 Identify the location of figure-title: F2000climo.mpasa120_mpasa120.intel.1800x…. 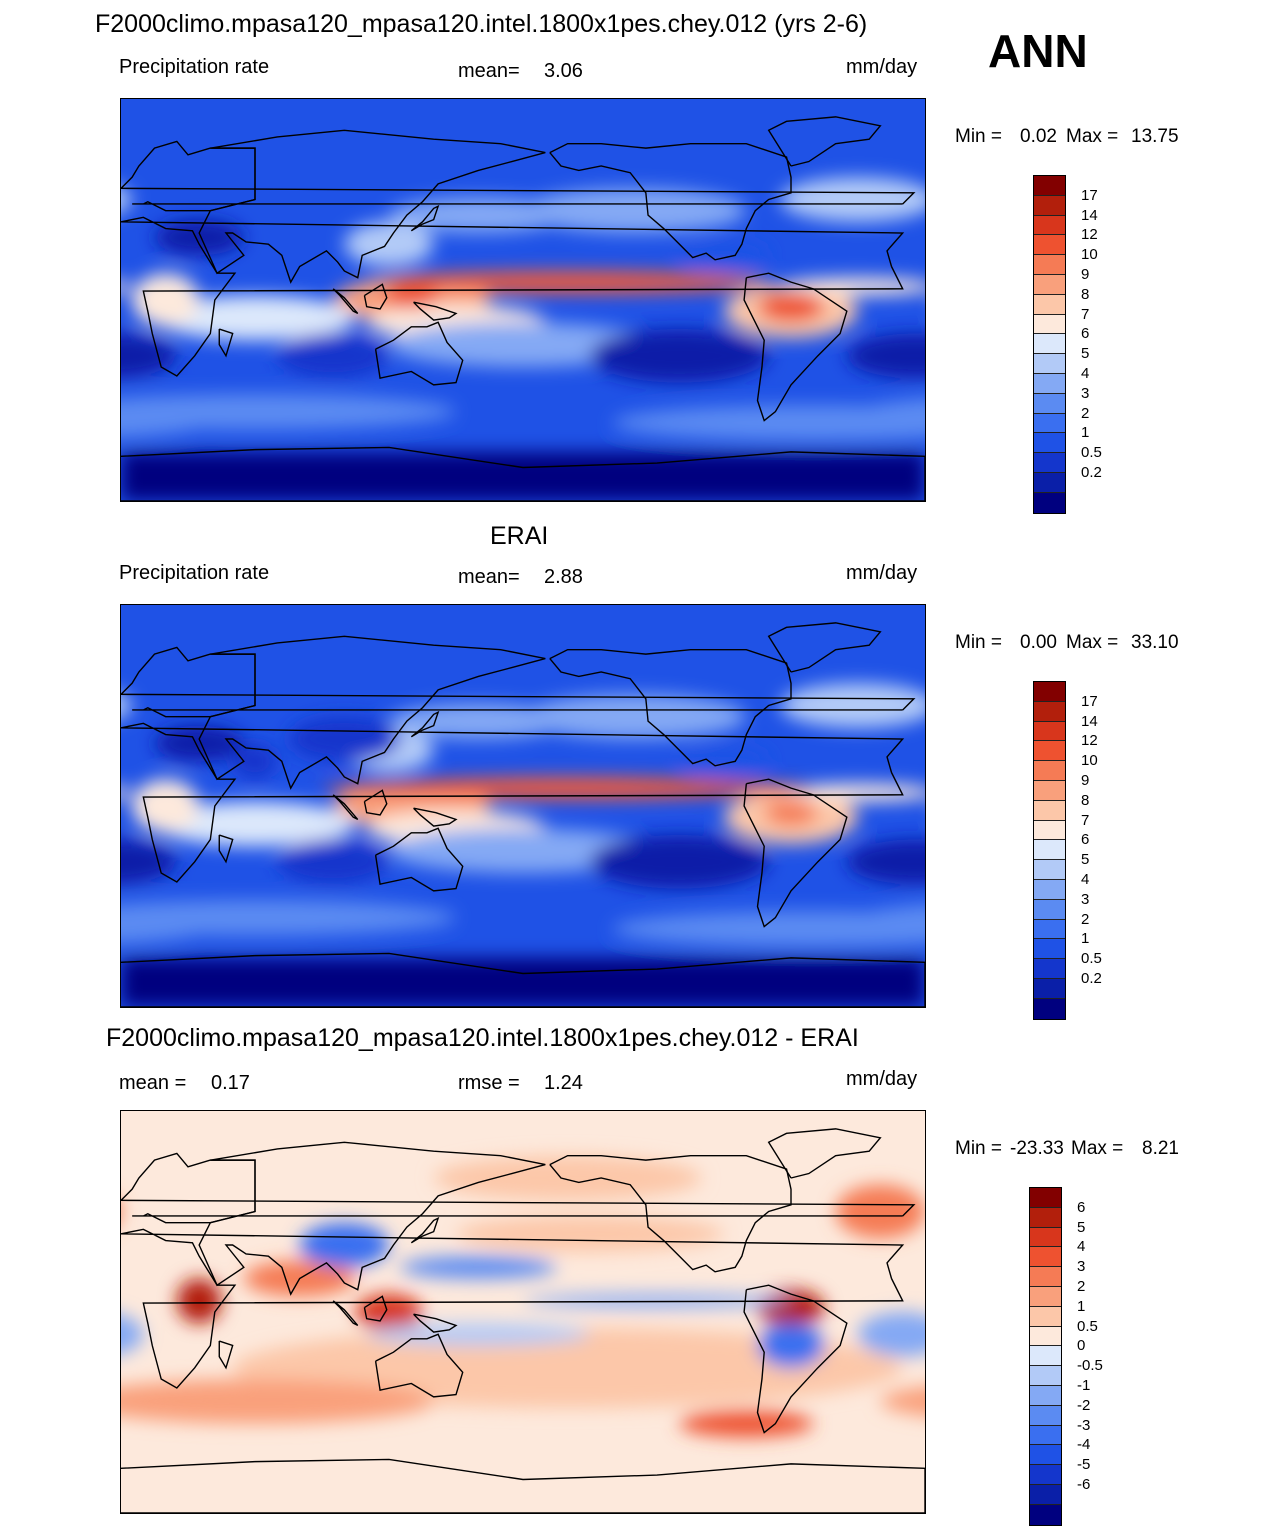
(481, 24).